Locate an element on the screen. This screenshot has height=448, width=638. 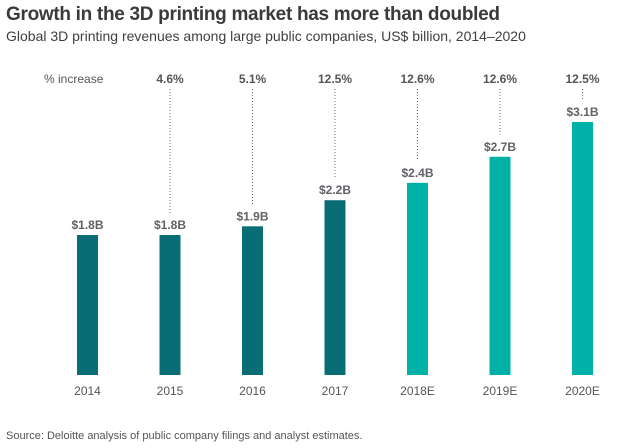
bar-2019E is located at coordinates (500, 265).